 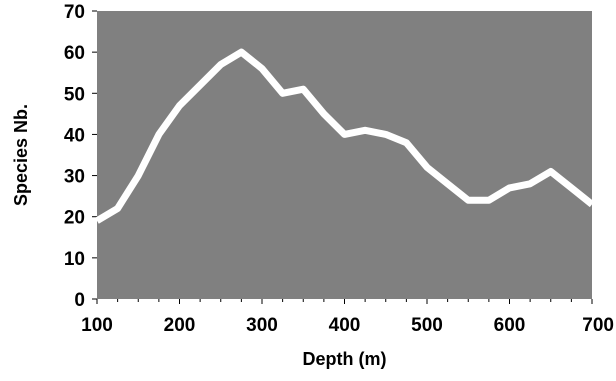 What do you see at coordinates (345, 325) in the screenshot?
I see `x-tick-label: 400` at bounding box center [345, 325].